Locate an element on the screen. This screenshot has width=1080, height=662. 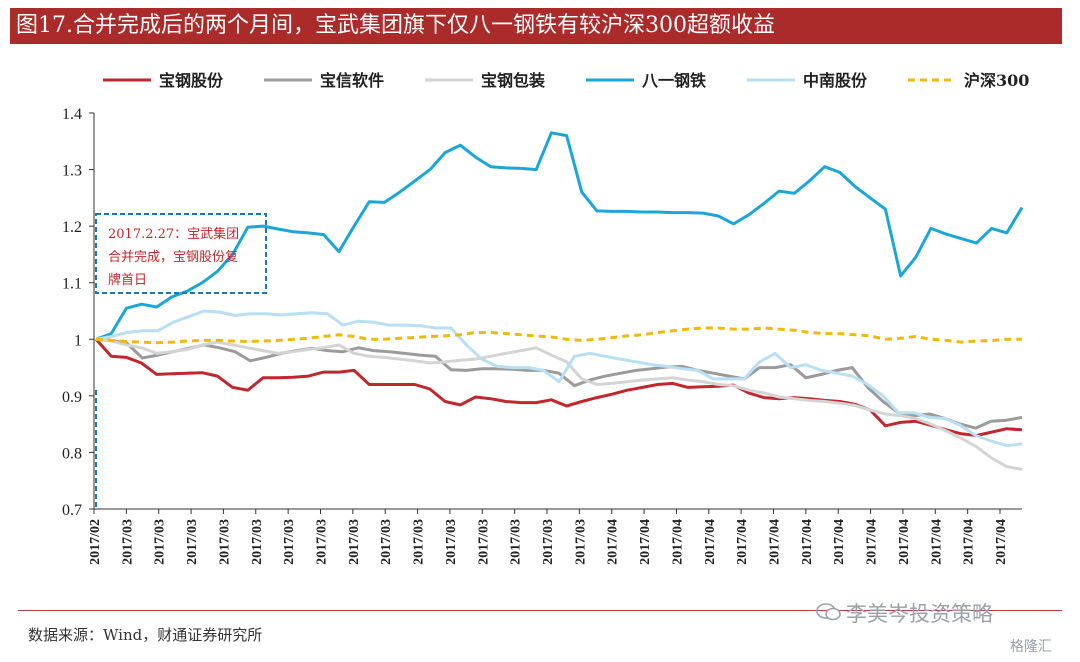
legend-label-5: 沪深300 is located at coordinates (996, 80).